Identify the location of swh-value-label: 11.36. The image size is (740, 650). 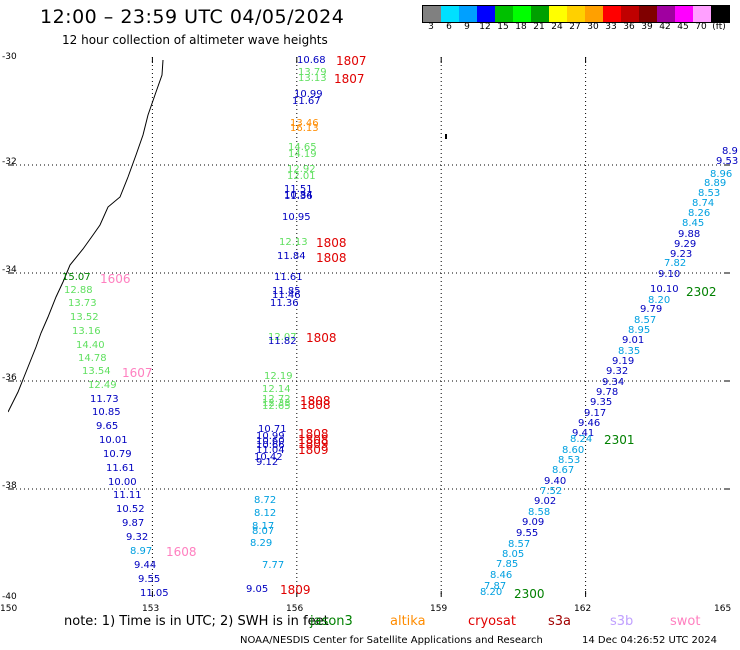
(284, 303).